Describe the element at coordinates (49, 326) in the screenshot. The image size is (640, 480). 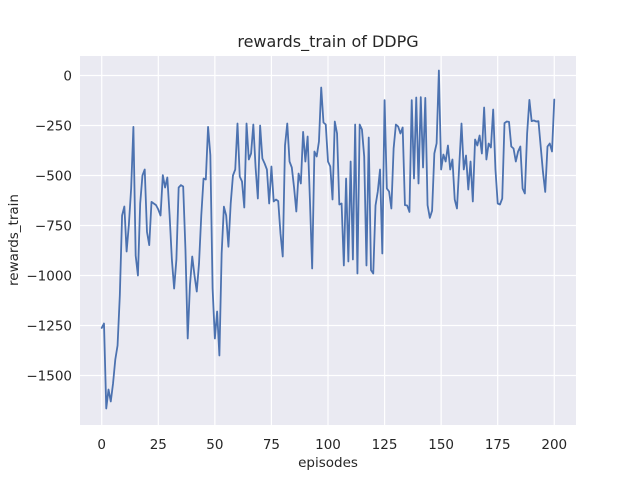
I see `y-tick-label: −1250` at that location.